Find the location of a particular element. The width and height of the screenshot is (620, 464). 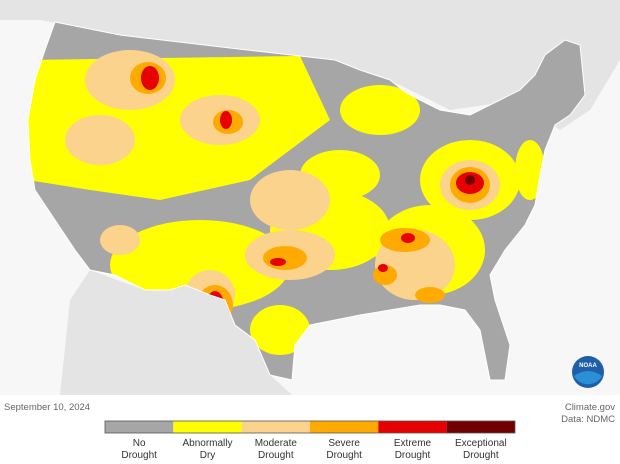

legend-label: Severe Drought is located at coordinates (344, 449).